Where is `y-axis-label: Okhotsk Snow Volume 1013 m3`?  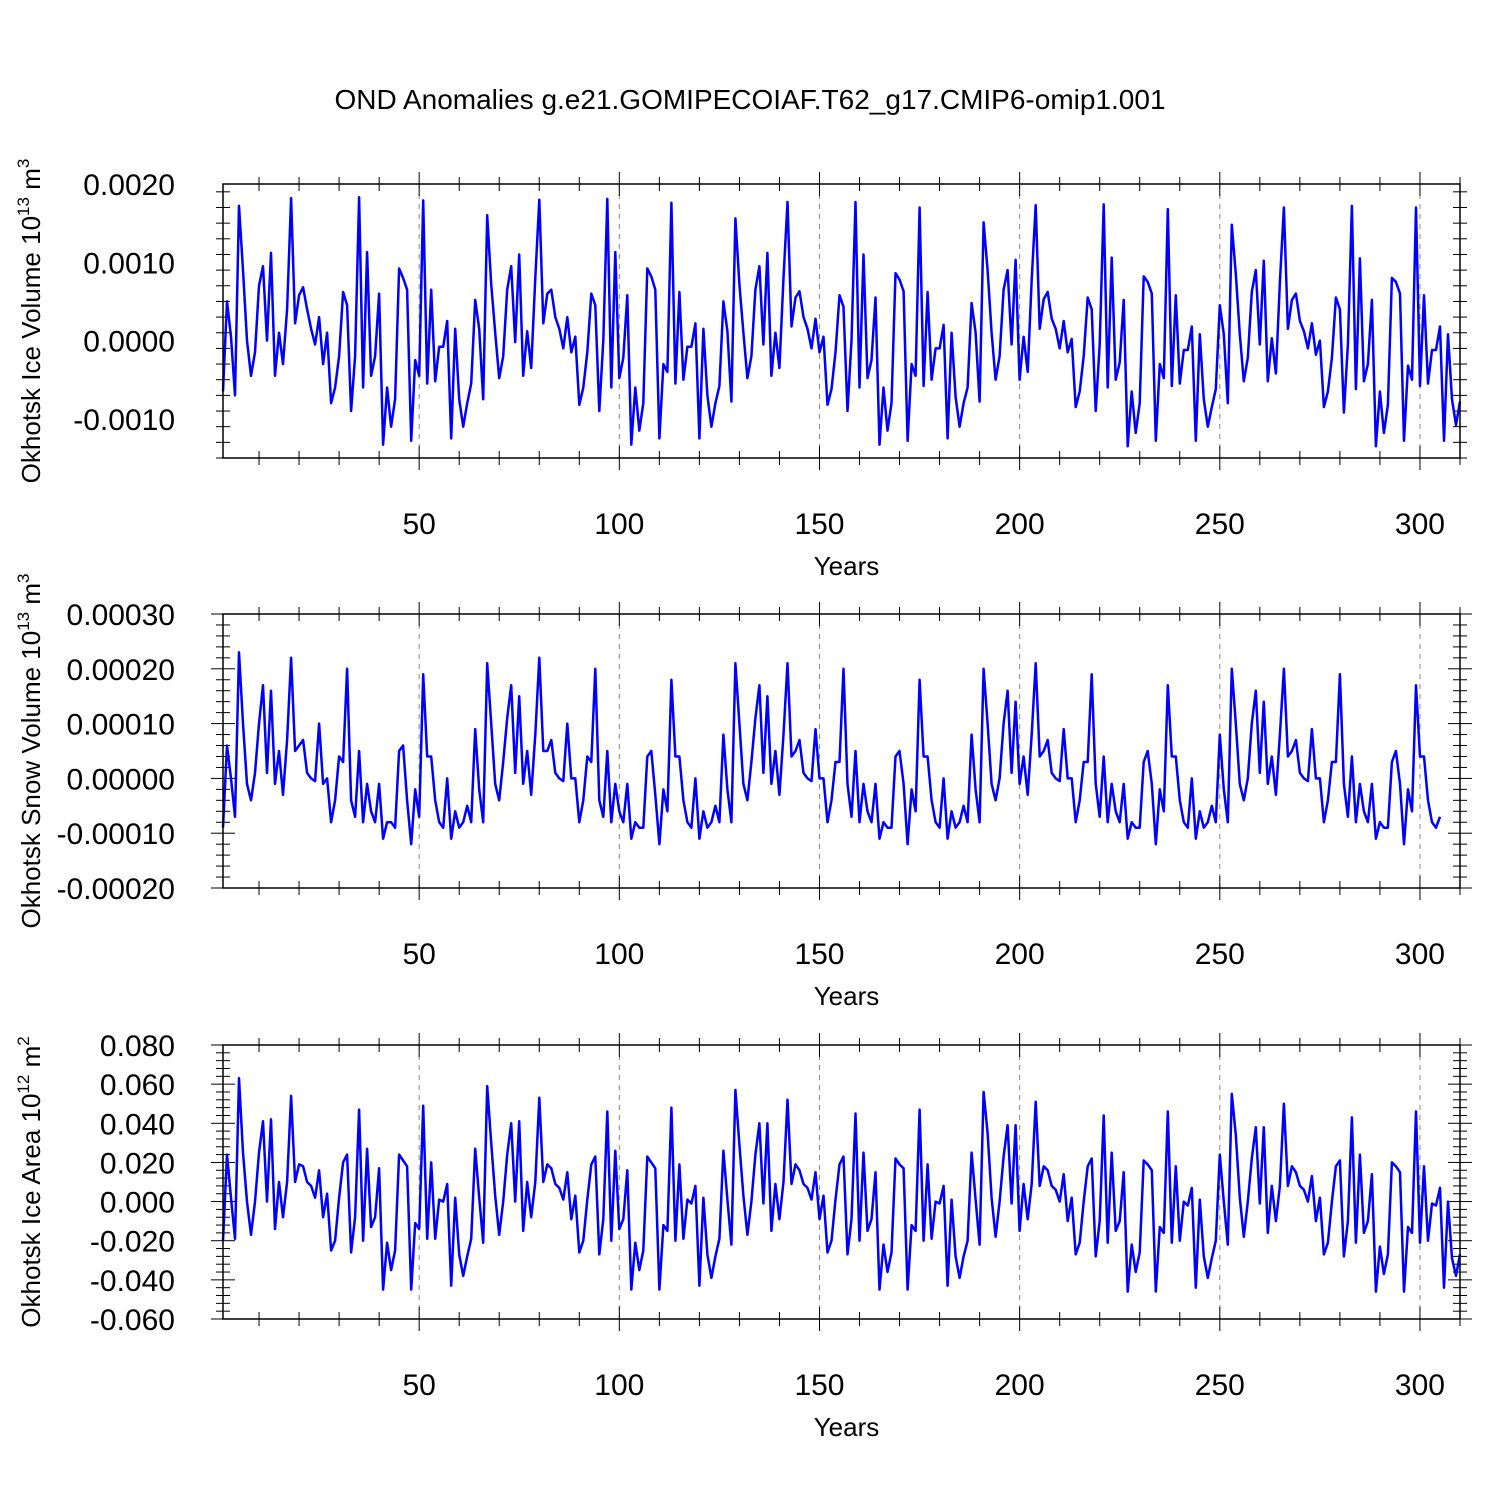
y-axis-label: Okhotsk Snow Volume 1013 m3 is located at coordinates (30, 751).